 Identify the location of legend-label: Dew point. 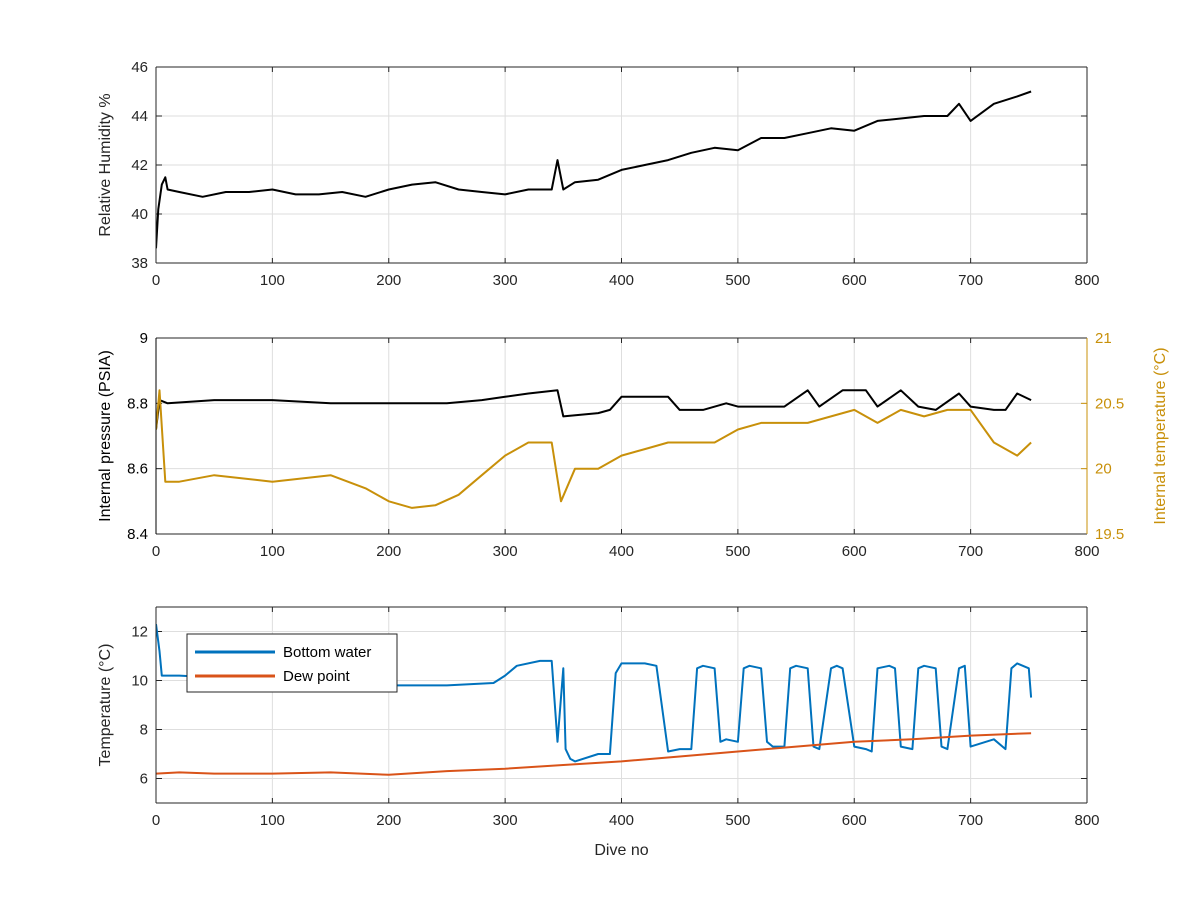
(317, 676).